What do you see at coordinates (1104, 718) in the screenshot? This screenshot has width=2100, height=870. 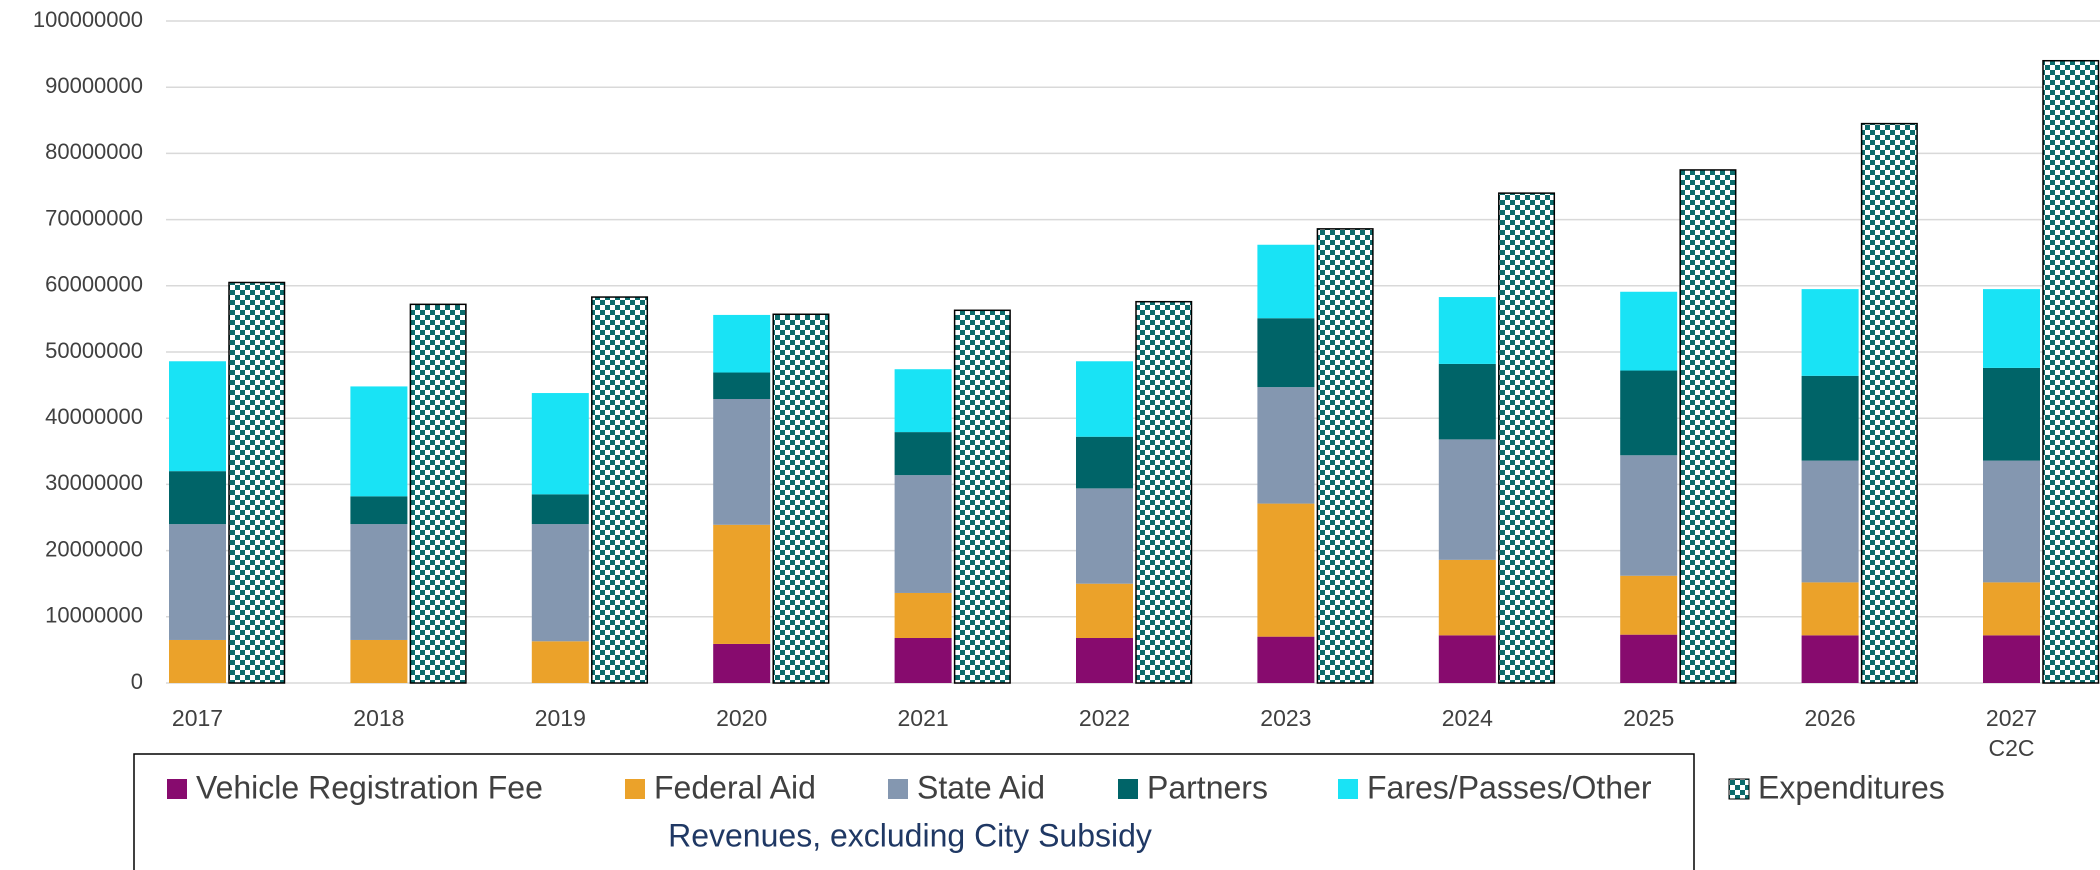 I see `x-tick-label: 2022` at bounding box center [1104, 718].